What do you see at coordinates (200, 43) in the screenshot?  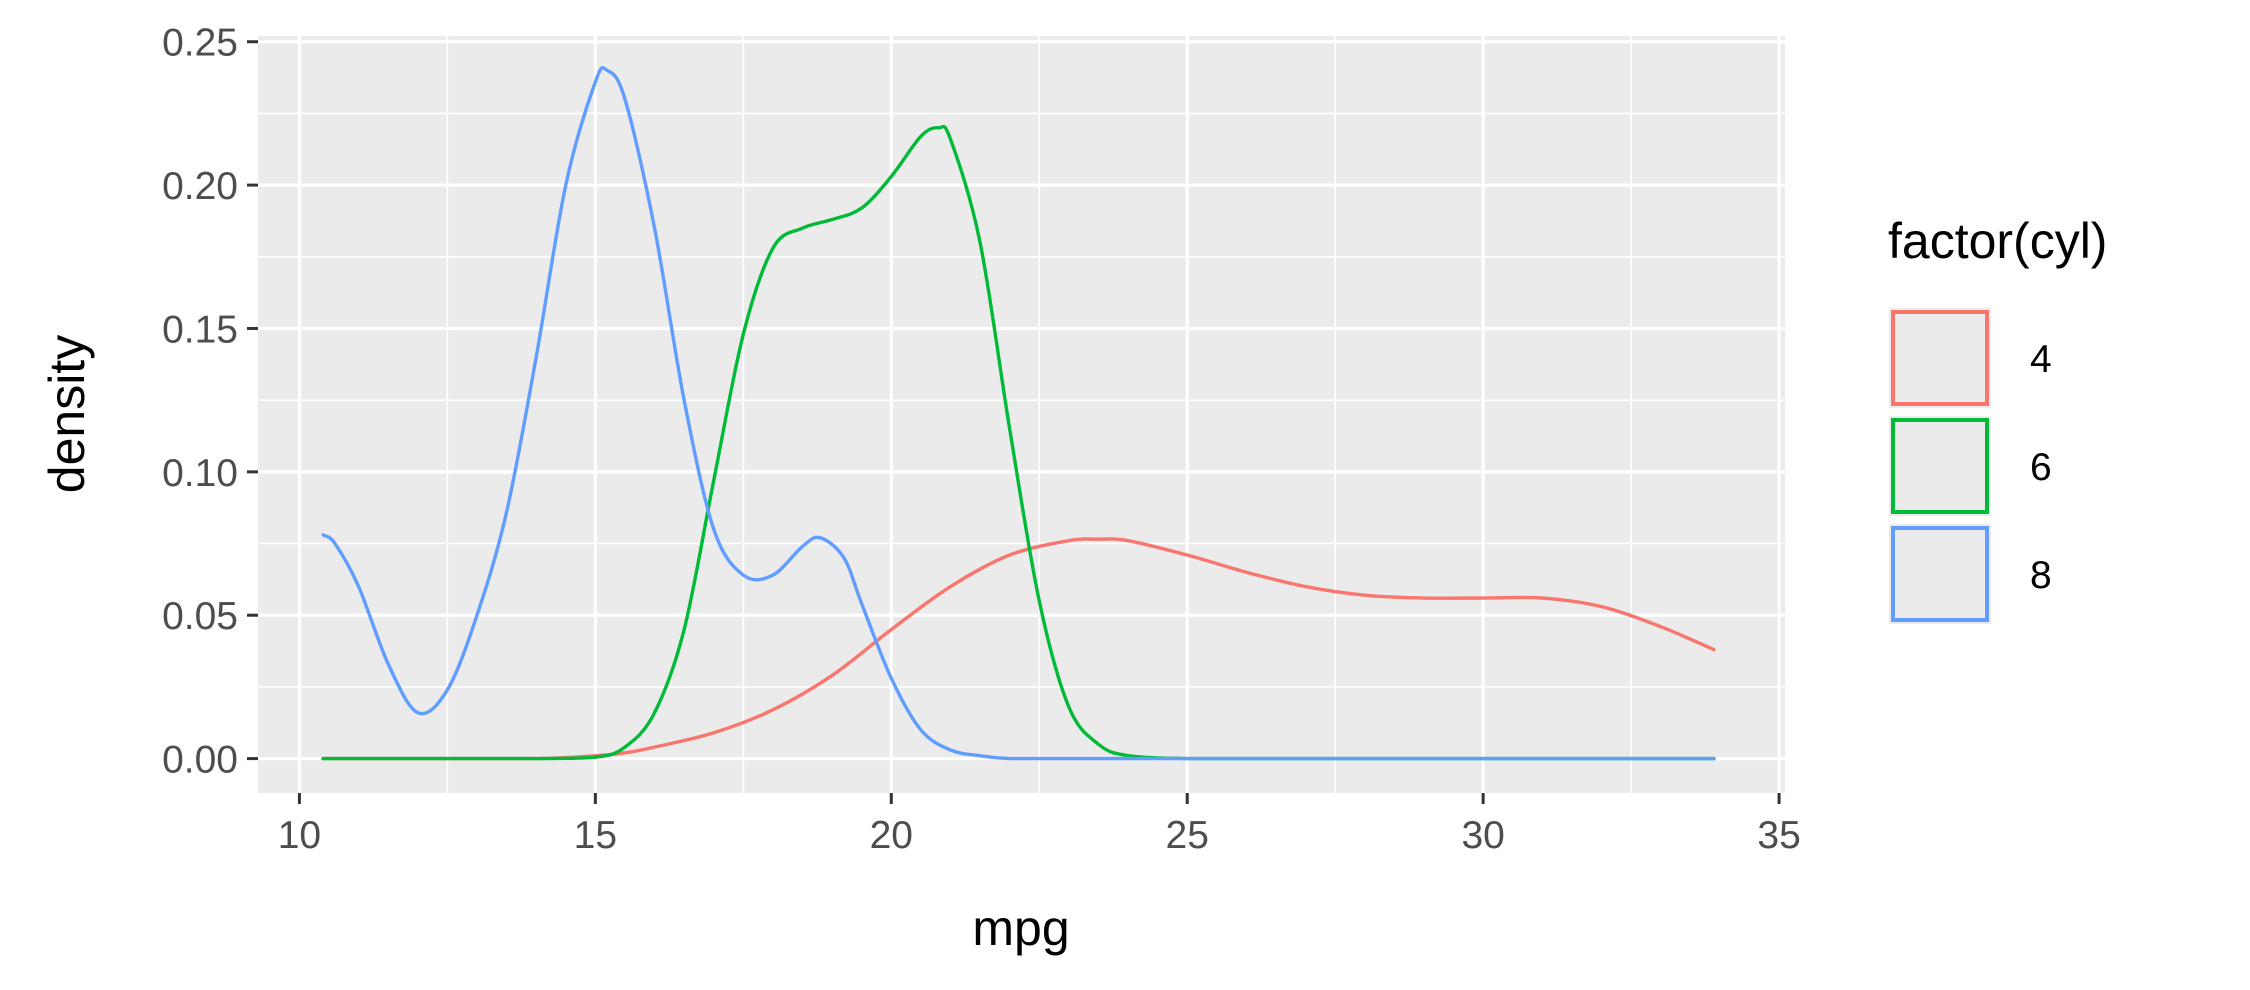 I see `y-tick-label: 0.25` at bounding box center [200, 43].